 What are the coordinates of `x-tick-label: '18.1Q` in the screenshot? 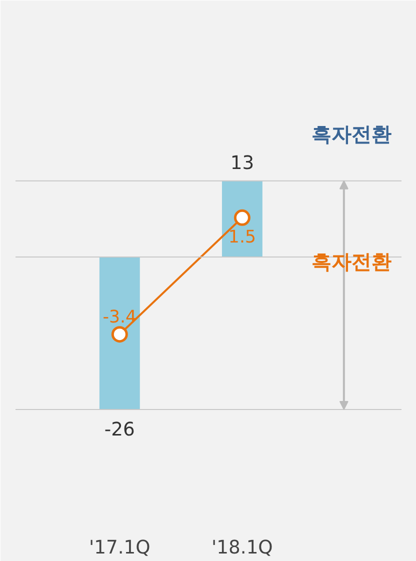 It's located at (242, 548).